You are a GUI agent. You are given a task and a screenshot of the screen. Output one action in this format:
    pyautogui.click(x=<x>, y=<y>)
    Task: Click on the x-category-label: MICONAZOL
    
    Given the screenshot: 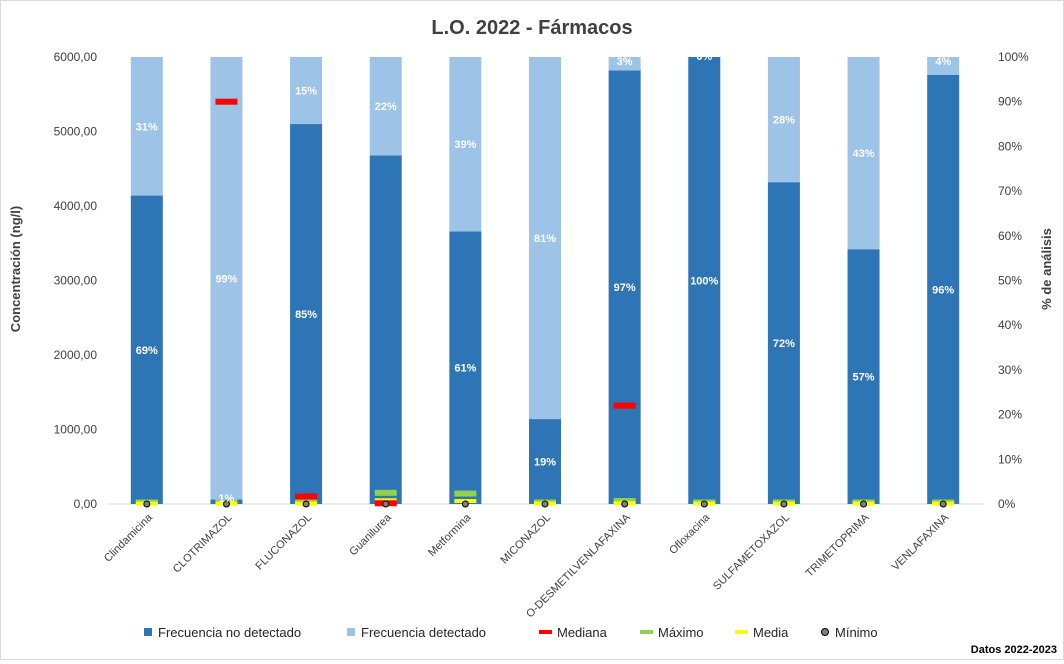 What is the action you would take?
    pyautogui.click(x=525, y=539)
    